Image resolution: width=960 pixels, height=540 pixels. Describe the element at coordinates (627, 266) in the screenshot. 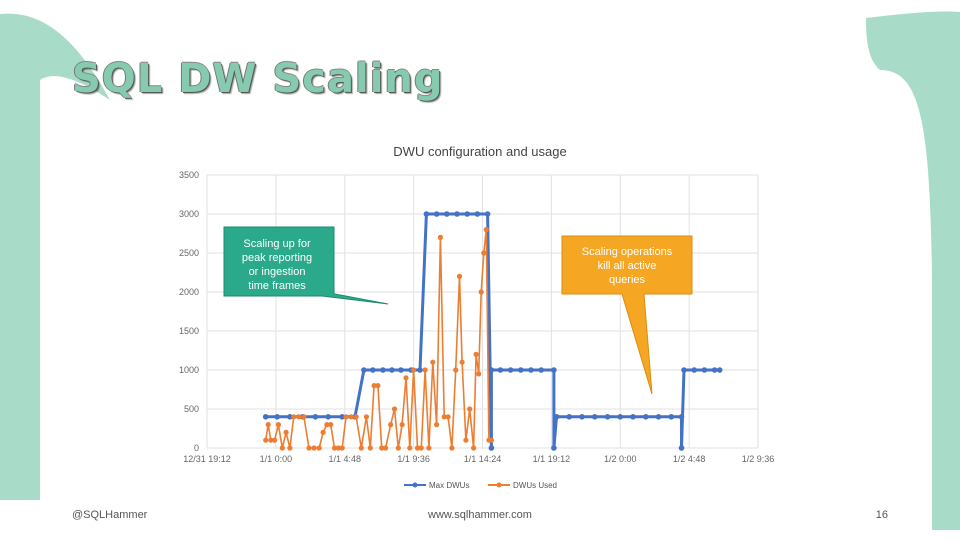

I see `callout-scaling-ops-line-2: kill all active` at that location.